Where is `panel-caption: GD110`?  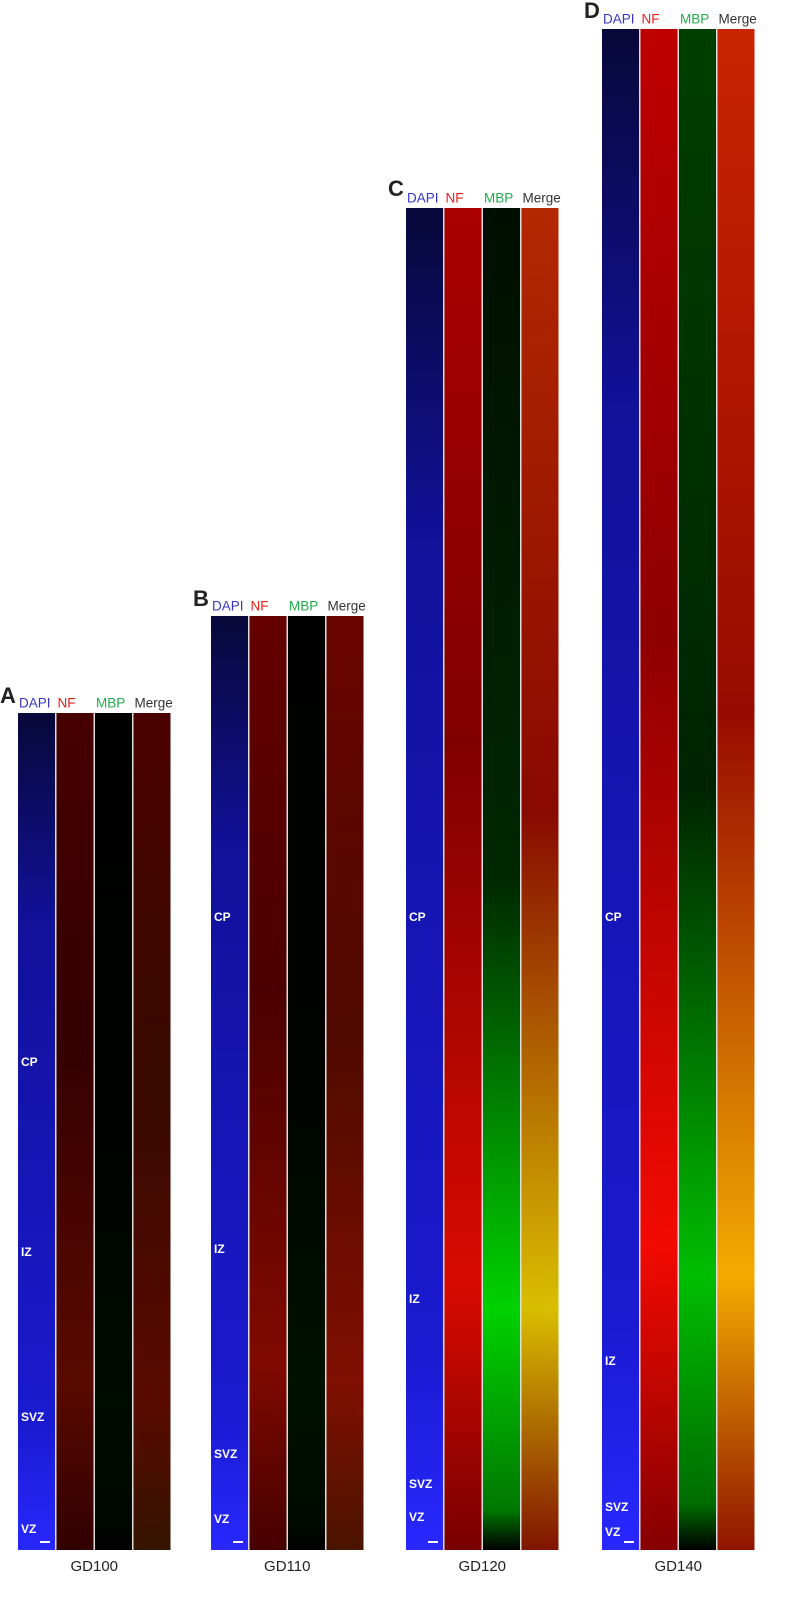
panel-caption: GD110 is located at coordinates (287, 1566).